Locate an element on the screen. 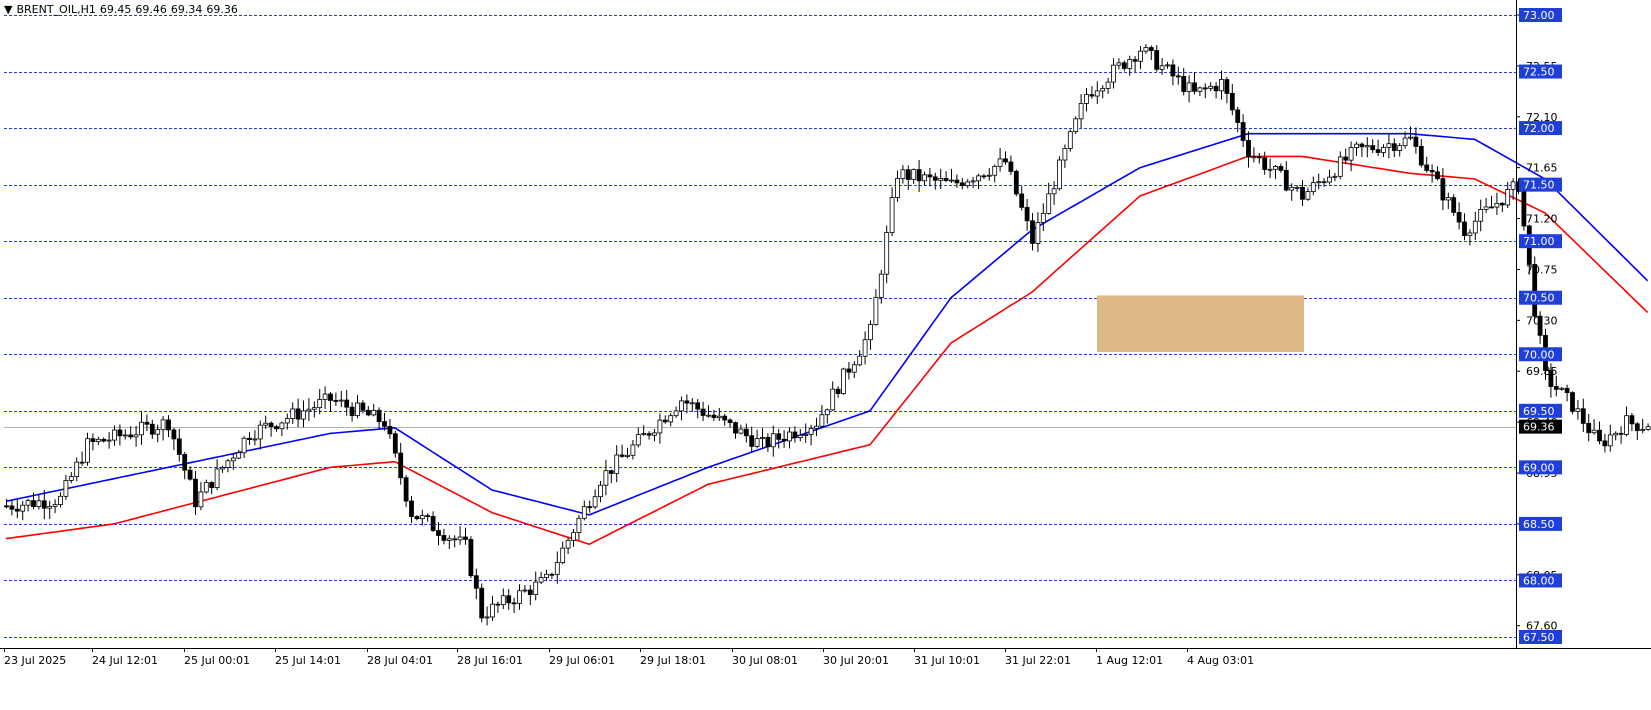 The image size is (1651, 710). level-label-text: 69.00 is located at coordinates (1539, 467).